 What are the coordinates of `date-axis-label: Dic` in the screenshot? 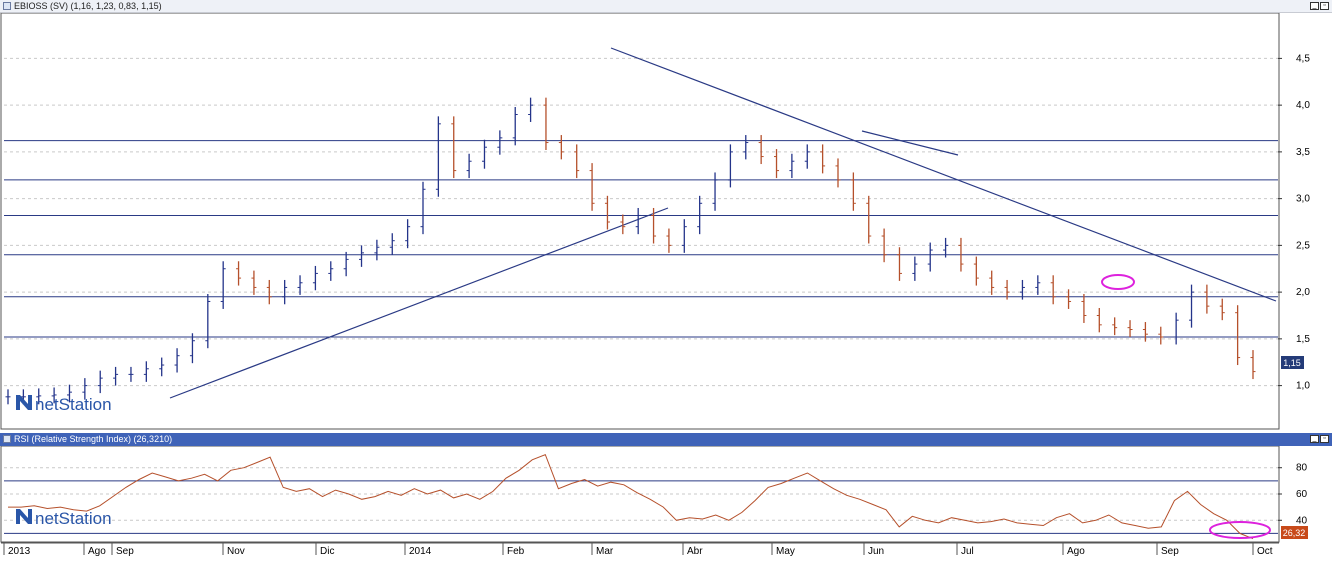 It's located at (327, 551).